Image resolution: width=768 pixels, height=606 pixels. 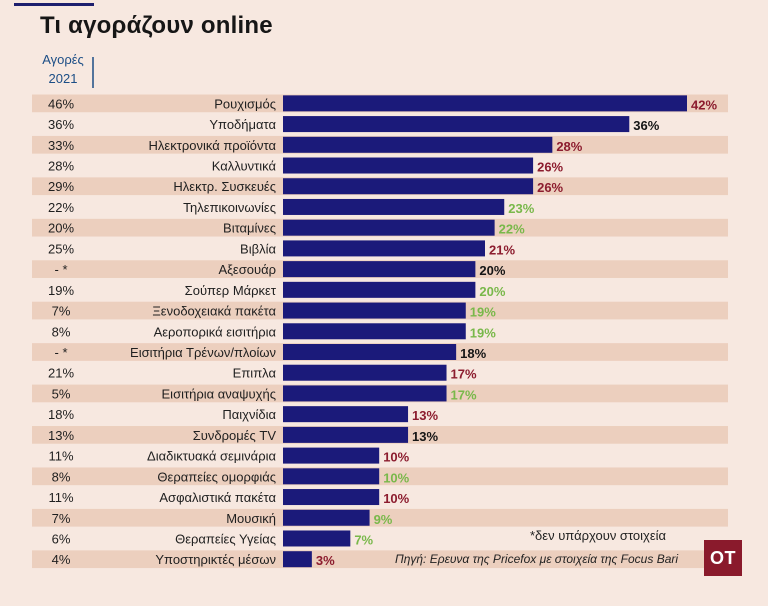 I want to click on category-label: Καλλυντικά, so click(x=244, y=166).